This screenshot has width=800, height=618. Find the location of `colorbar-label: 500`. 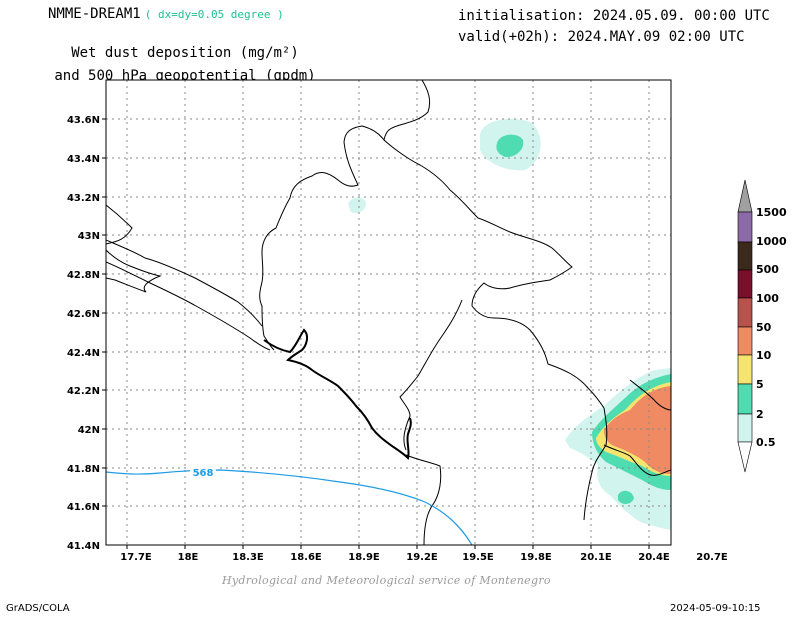

colorbar-label: 500 is located at coordinates (767, 269).